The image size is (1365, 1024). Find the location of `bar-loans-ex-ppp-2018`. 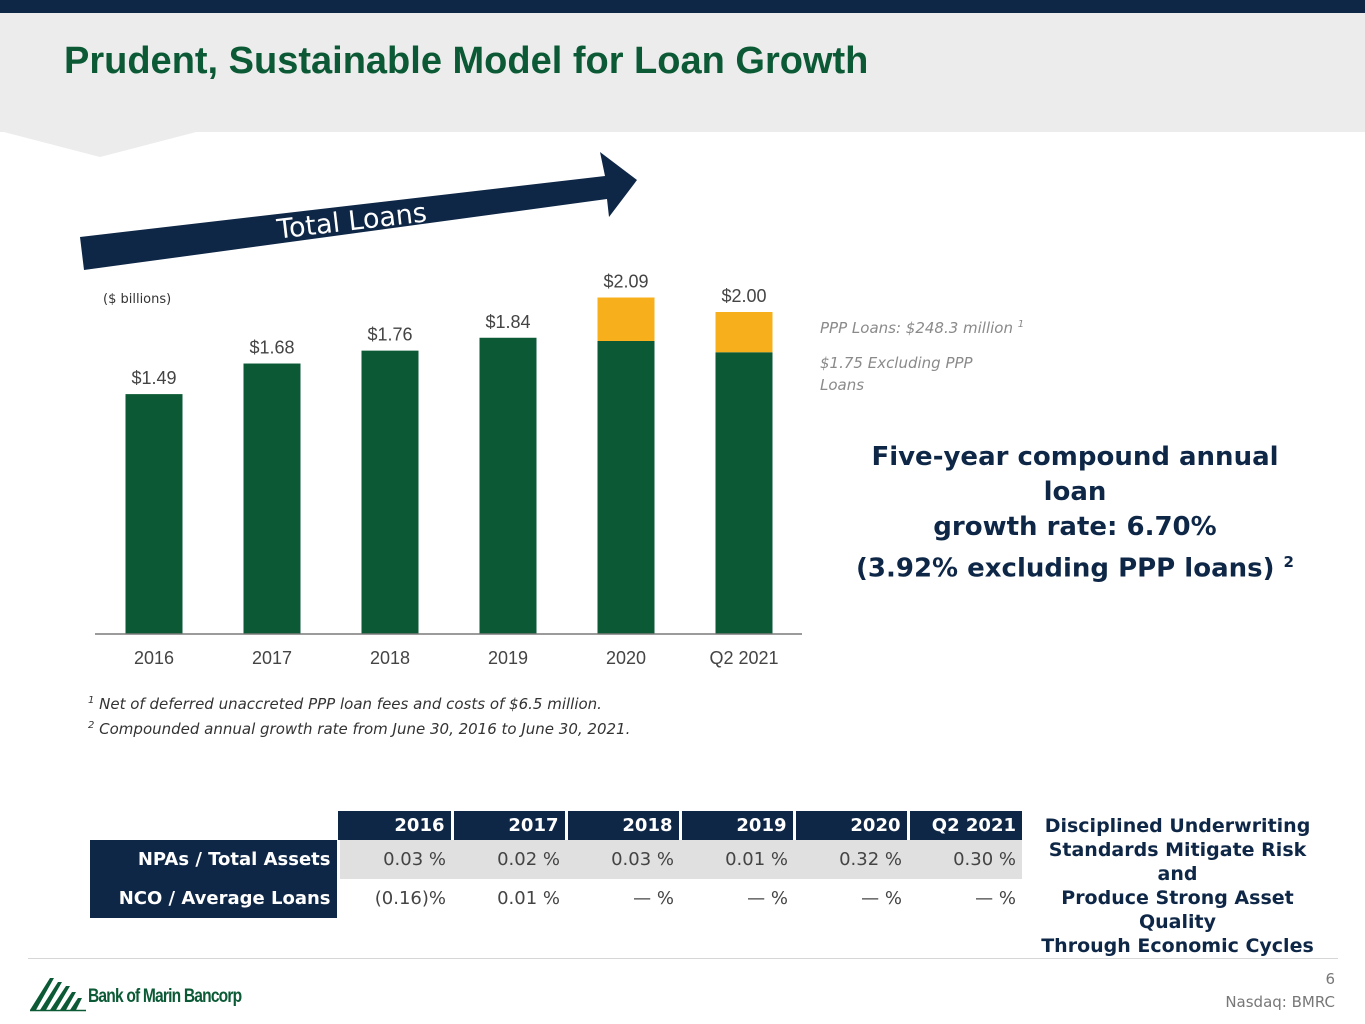

bar-loans-ex-ppp-2018 is located at coordinates (390, 492).